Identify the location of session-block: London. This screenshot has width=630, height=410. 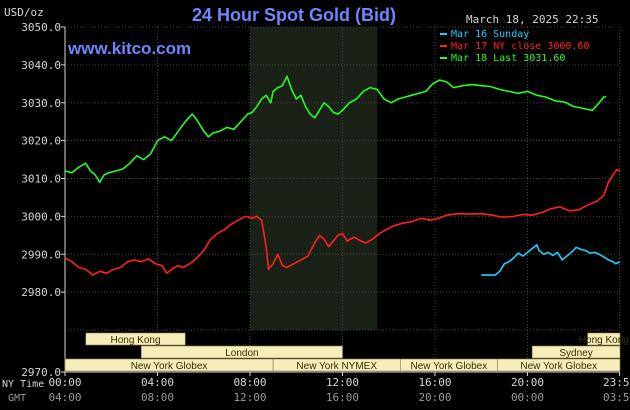
(242, 352).